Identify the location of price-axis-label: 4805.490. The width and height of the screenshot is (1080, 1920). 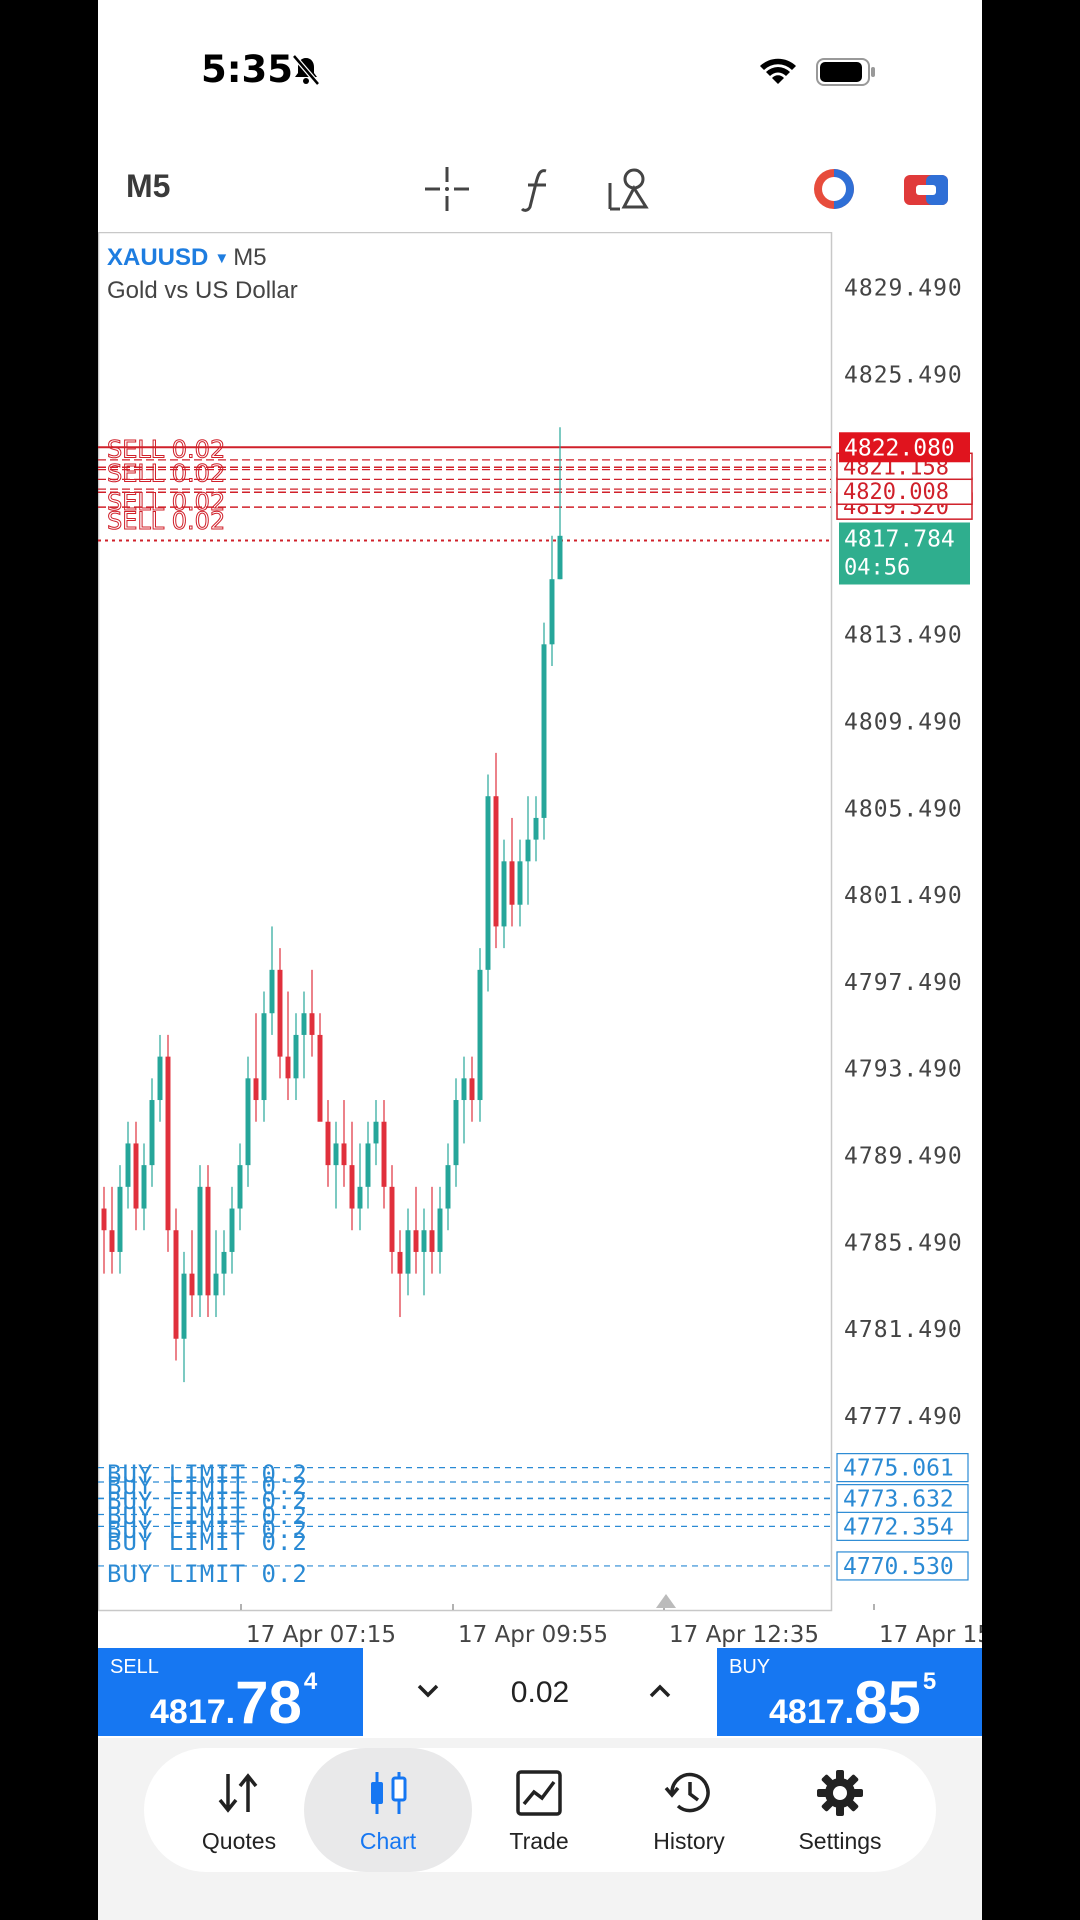
(903, 809).